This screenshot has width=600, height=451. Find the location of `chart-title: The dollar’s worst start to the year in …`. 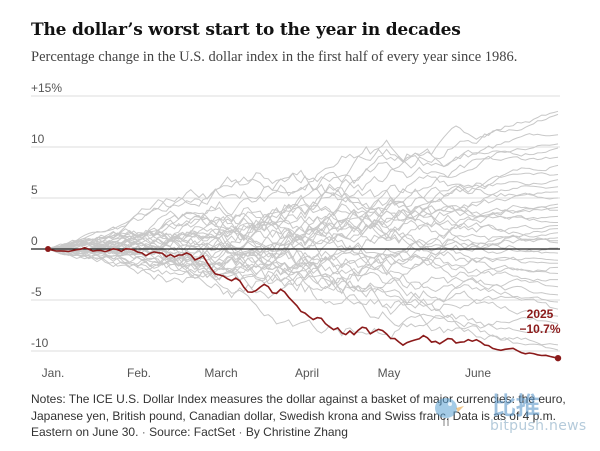

chart-title: The dollar’s worst start to the year in … is located at coordinates (246, 30).